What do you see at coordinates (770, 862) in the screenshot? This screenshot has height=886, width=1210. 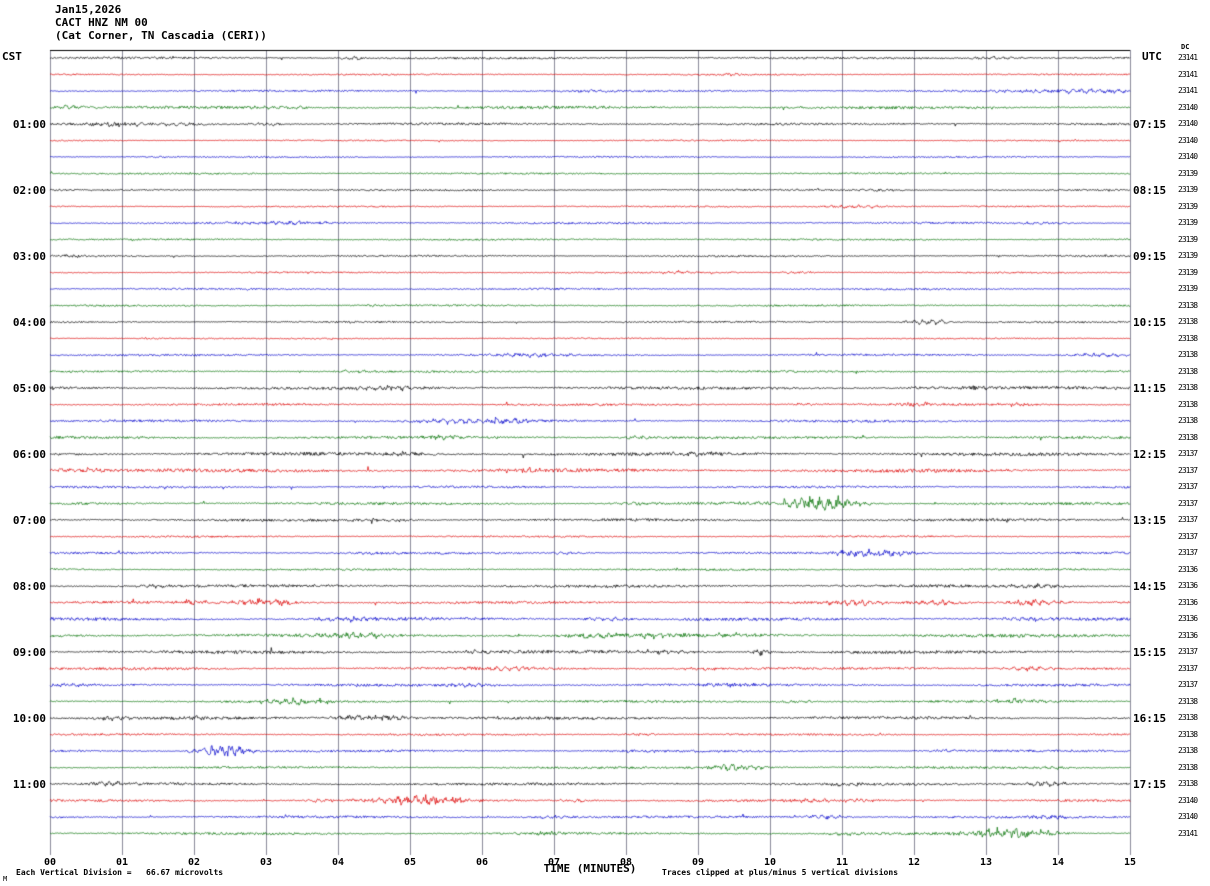 I see `x-tick-label: 10` at bounding box center [770, 862].